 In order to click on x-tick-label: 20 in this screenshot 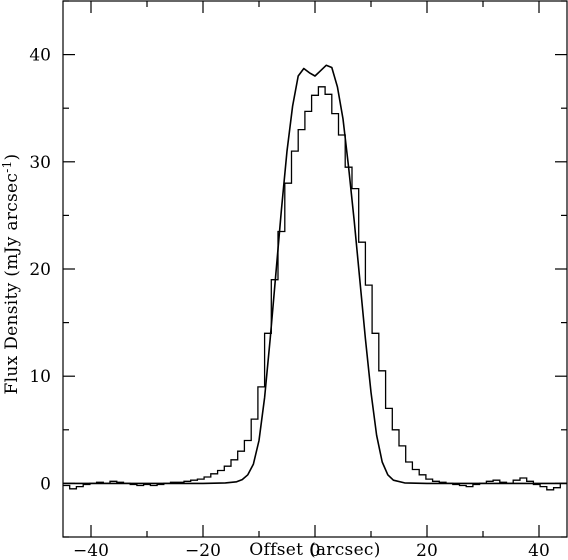, I will do `click(427, 550)`.